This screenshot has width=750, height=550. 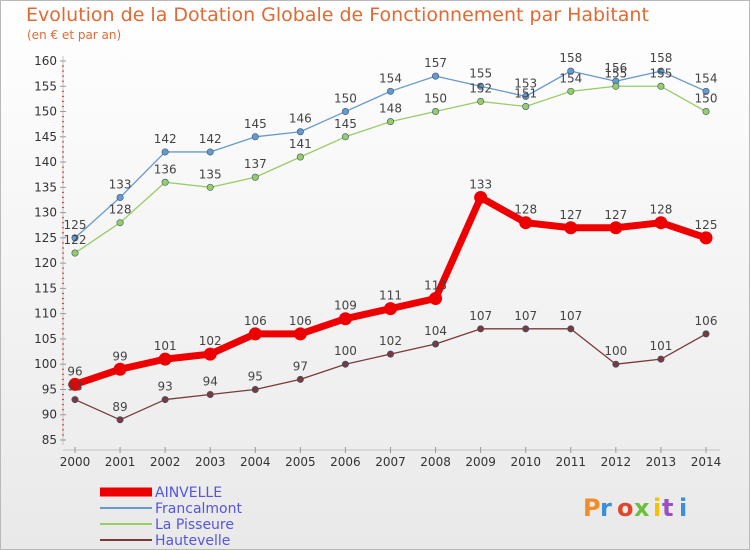 What do you see at coordinates (119, 356) in the screenshot?
I see `data-label: 99` at bounding box center [119, 356].